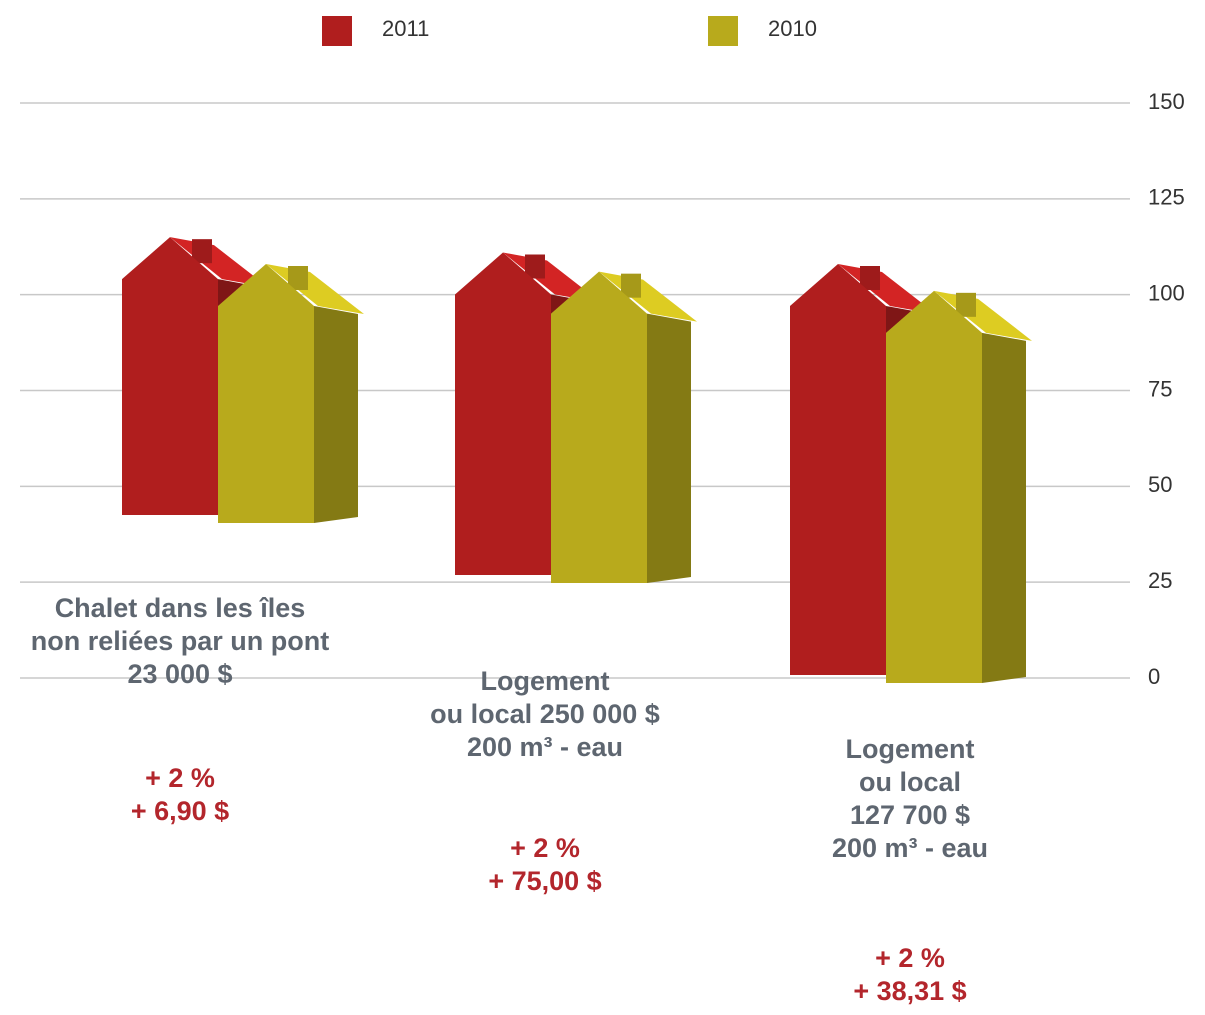 This screenshot has width=1205, height=1015. What do you see at coordinates (405, 28) in the screenshot?
I see `legend-label: 2011` at bounding box center [405, 28].